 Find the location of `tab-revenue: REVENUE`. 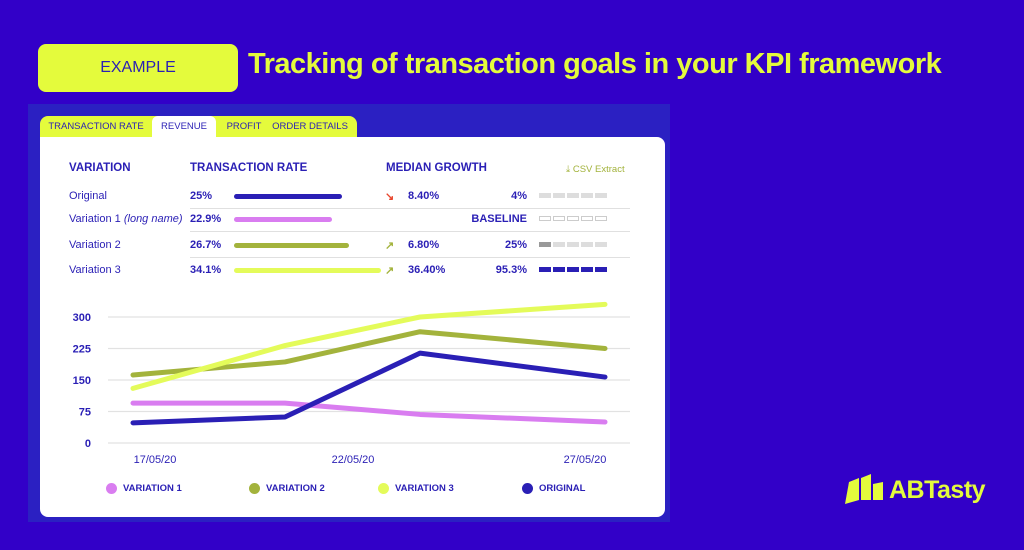

tab-revenue: REVENUE is located at coordinates (184, 126).